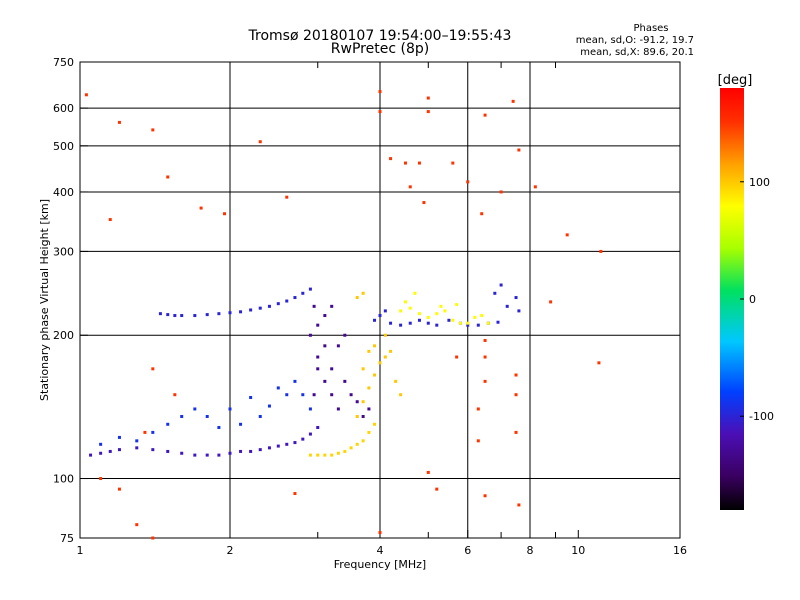 Image resolution: width=800 pixels, height=600 pixels. What do you see at coordinates (63, 251) in the screenshot?
I see `y-tick-label: 300` at bounding box center [63, 251].